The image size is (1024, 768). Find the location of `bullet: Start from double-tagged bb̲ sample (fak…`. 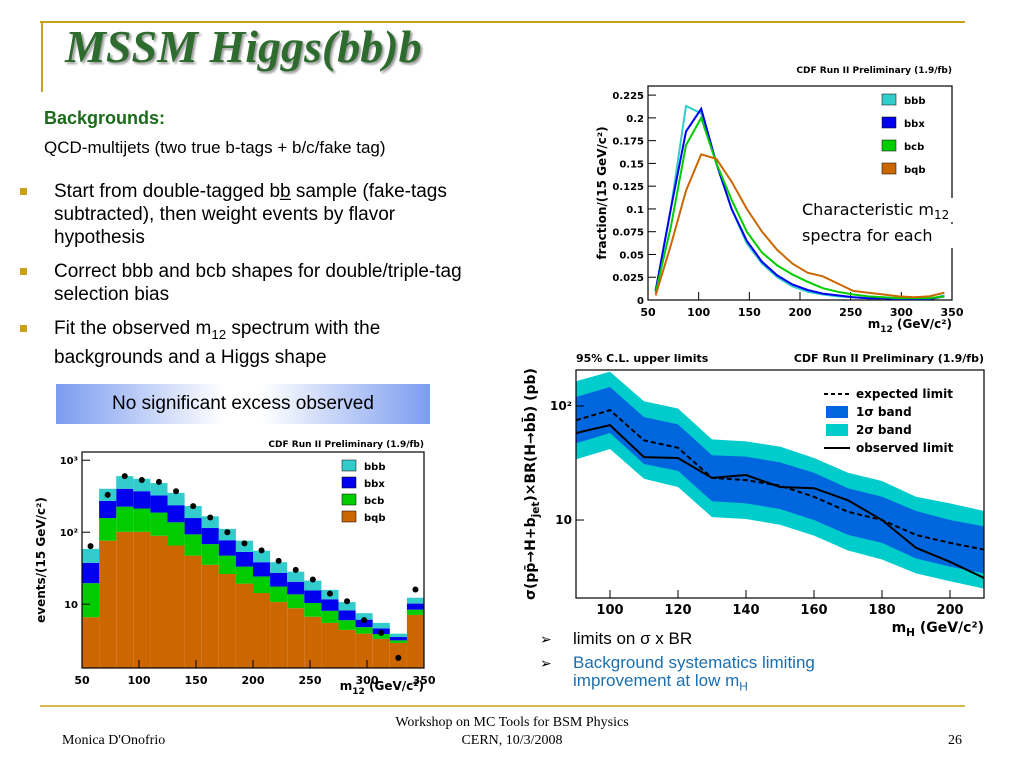

bullet: Start from double-tagged bb̲ sample (fak… is located at coordinates (250, 214).